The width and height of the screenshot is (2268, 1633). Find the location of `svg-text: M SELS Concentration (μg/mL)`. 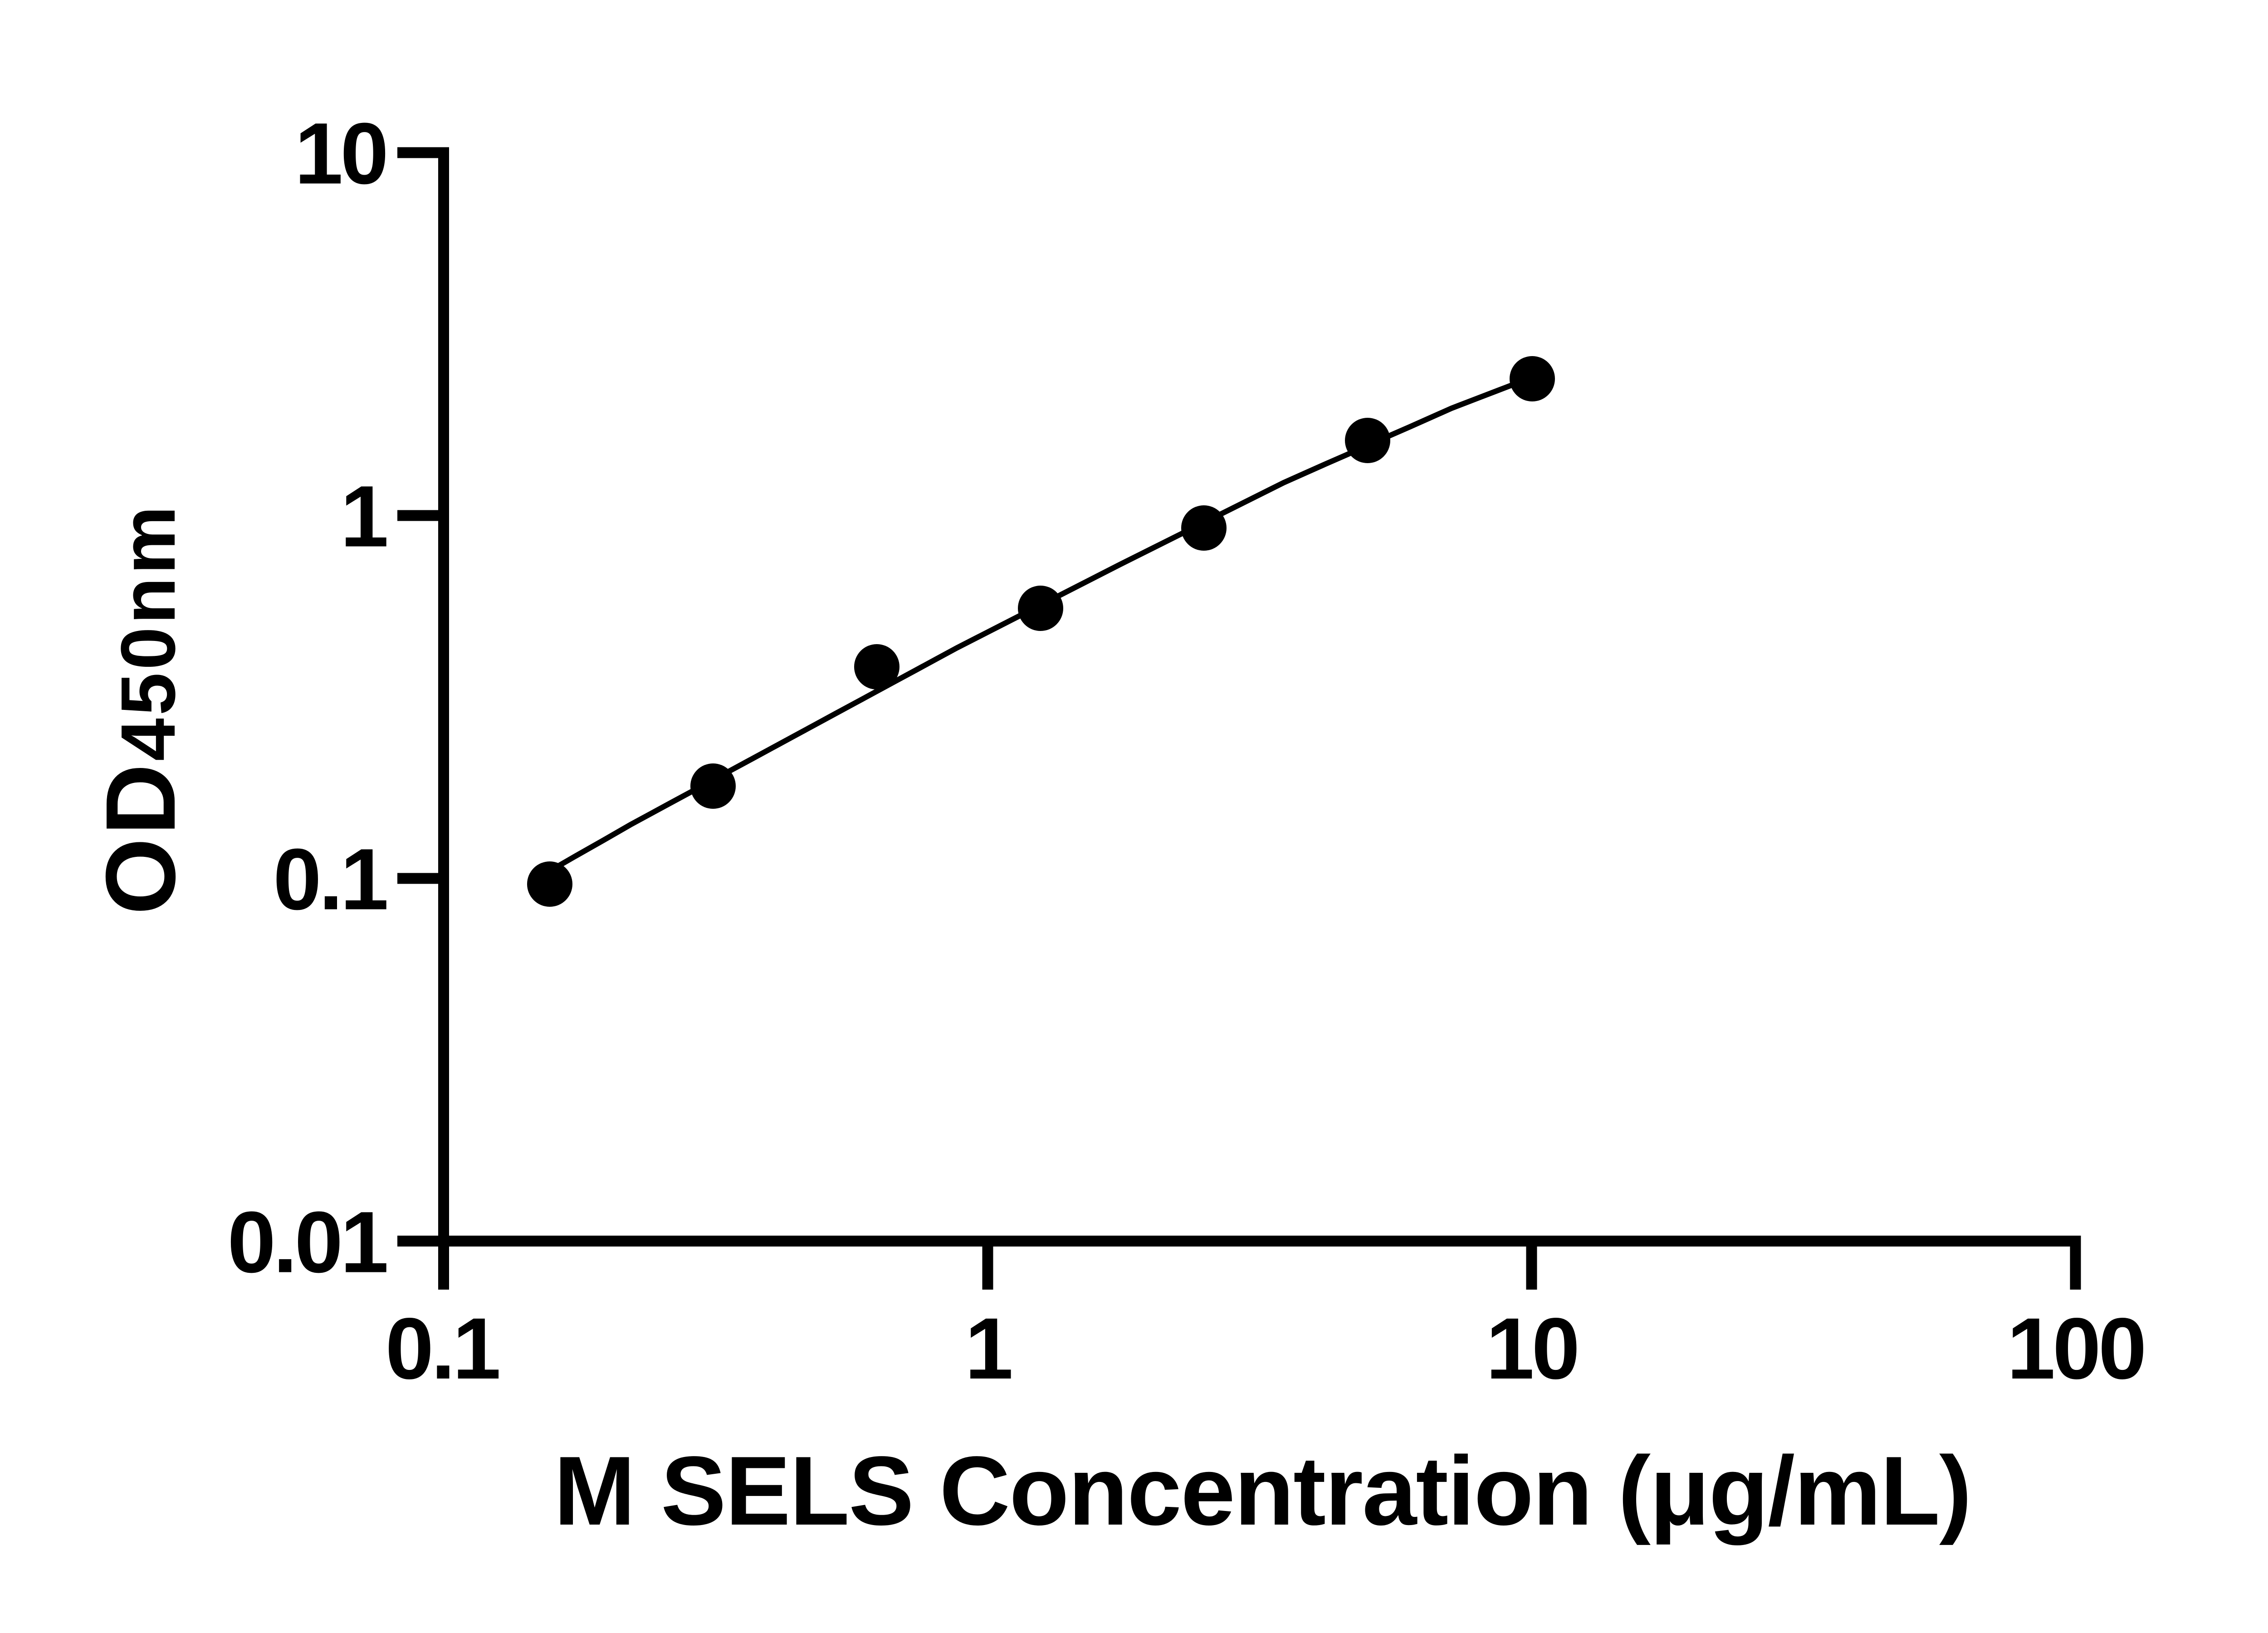

svg-text: M SELS Concentration (μg/mL) is located at coordinates (1263, 1490).